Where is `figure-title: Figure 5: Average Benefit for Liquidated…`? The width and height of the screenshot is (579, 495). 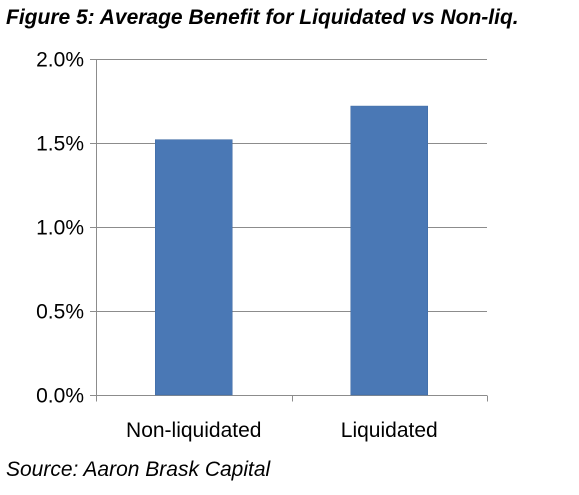 figure-title: Figure 5: Average Benefit for Liquidated… is located at coordinates (262, 17).